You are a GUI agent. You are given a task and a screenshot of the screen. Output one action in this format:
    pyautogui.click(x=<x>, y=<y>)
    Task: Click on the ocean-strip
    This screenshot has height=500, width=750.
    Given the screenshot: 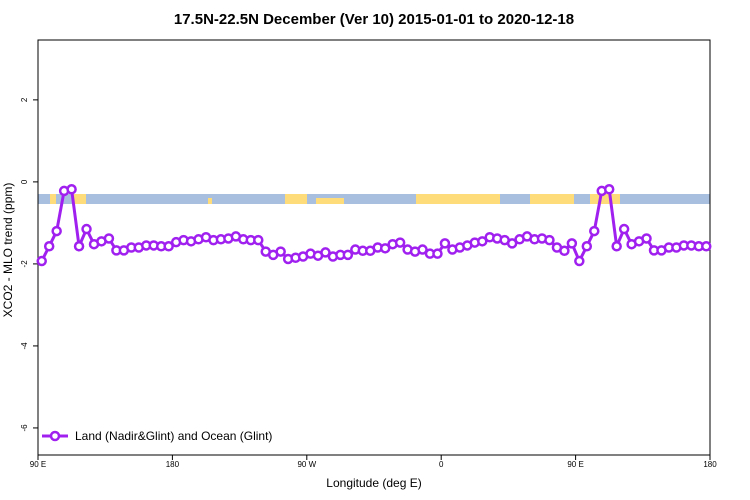 What is the action you would take?
    pyautogui.click(x=374, y=199)
    